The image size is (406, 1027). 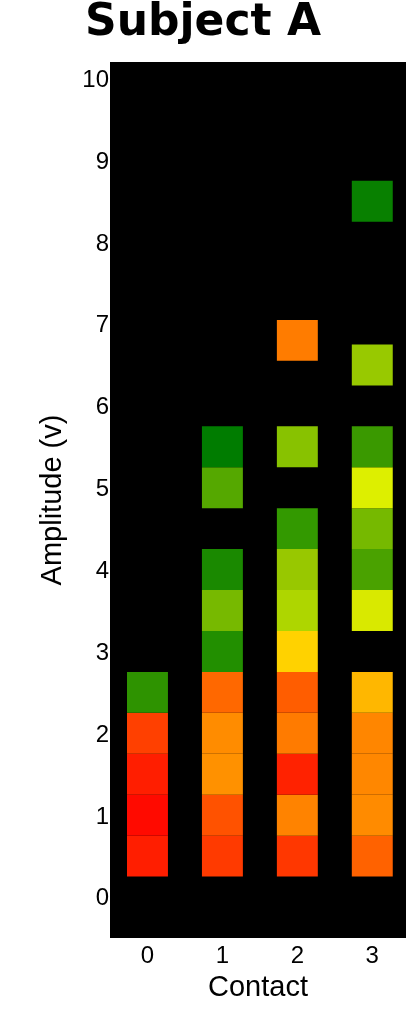 What do you see at coordinates (102, 733) in the screenshot?
I see `y-tick-label: 2` at bounding box center [102, 733].